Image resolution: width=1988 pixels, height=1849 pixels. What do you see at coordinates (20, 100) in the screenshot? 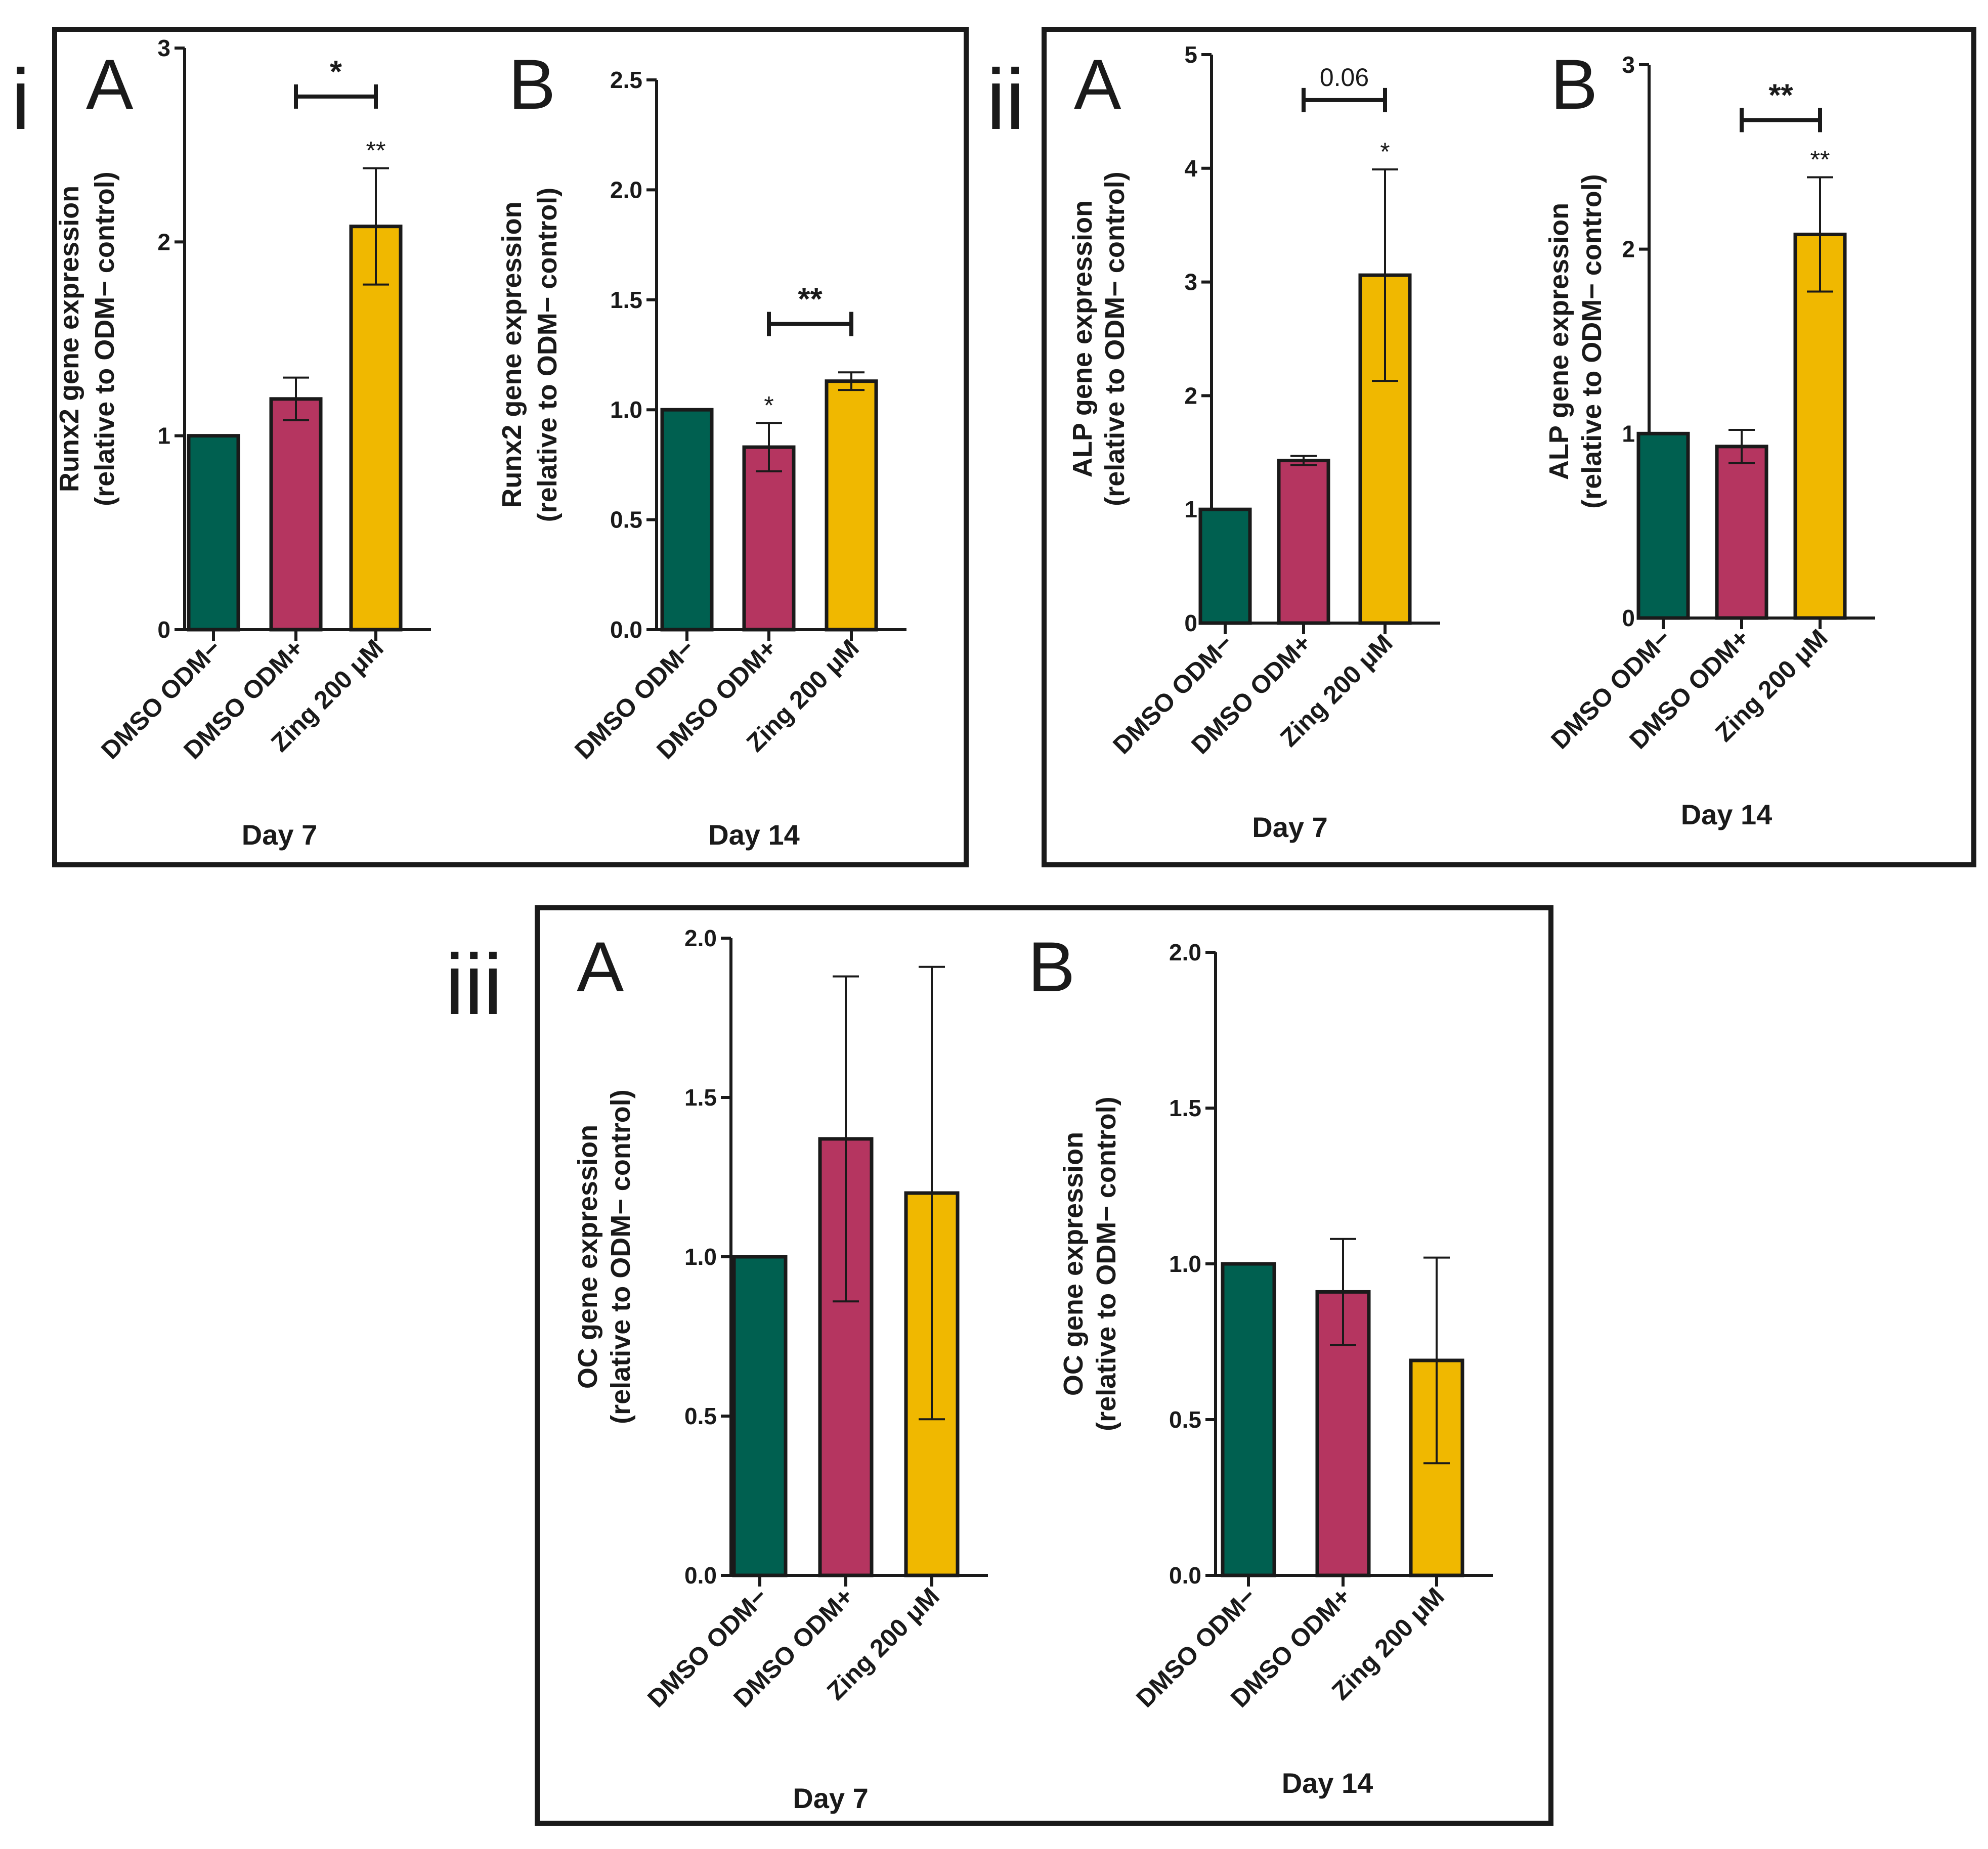
I see `panel-label-i: i` at bounding box center [20, 100].